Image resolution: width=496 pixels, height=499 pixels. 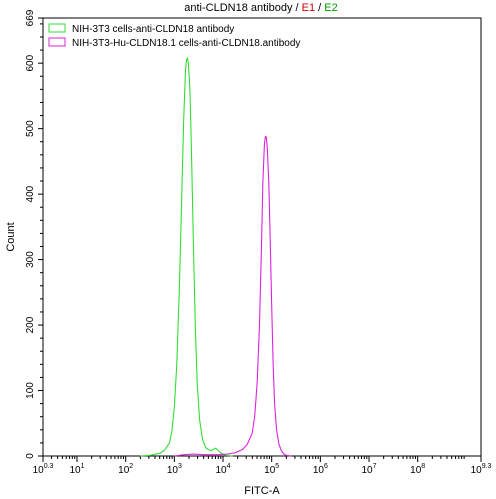 What do you see at coordinates (262, 466) in the screenshot?
I see `x-axis: 100.3 10¹ 10² 10³ 10⁴ 10⁵ 10⁶ 10⁷ 10⁸ 109.3` at bounding box center [262, 466].